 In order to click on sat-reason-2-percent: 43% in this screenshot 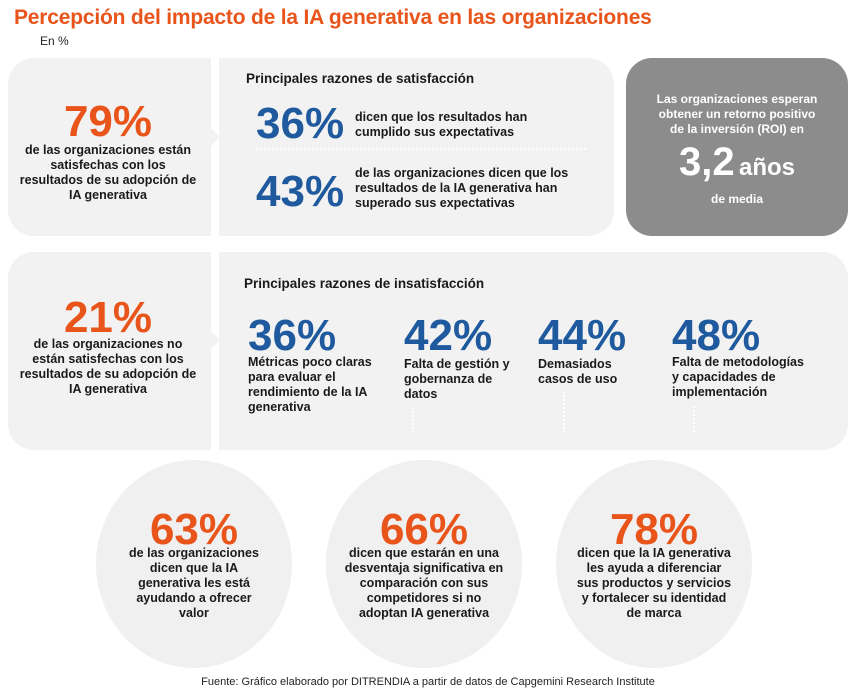, I will do `click(300, 191)`.